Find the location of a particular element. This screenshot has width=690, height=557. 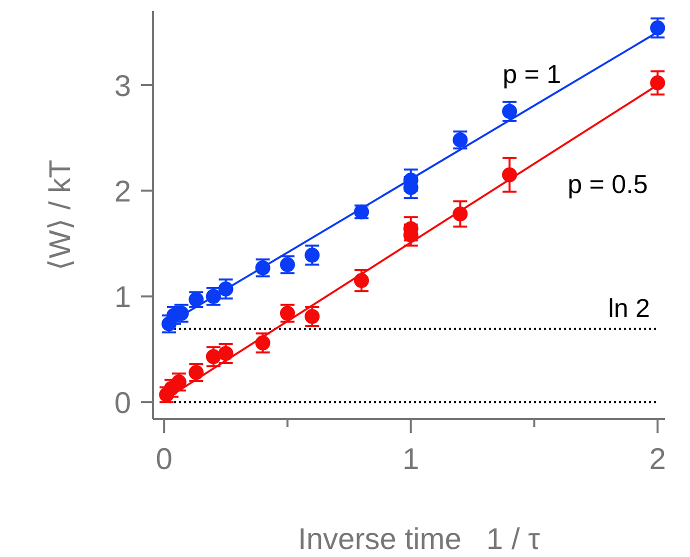

y-tick-label: 0 is located at coordinates (122, 403).